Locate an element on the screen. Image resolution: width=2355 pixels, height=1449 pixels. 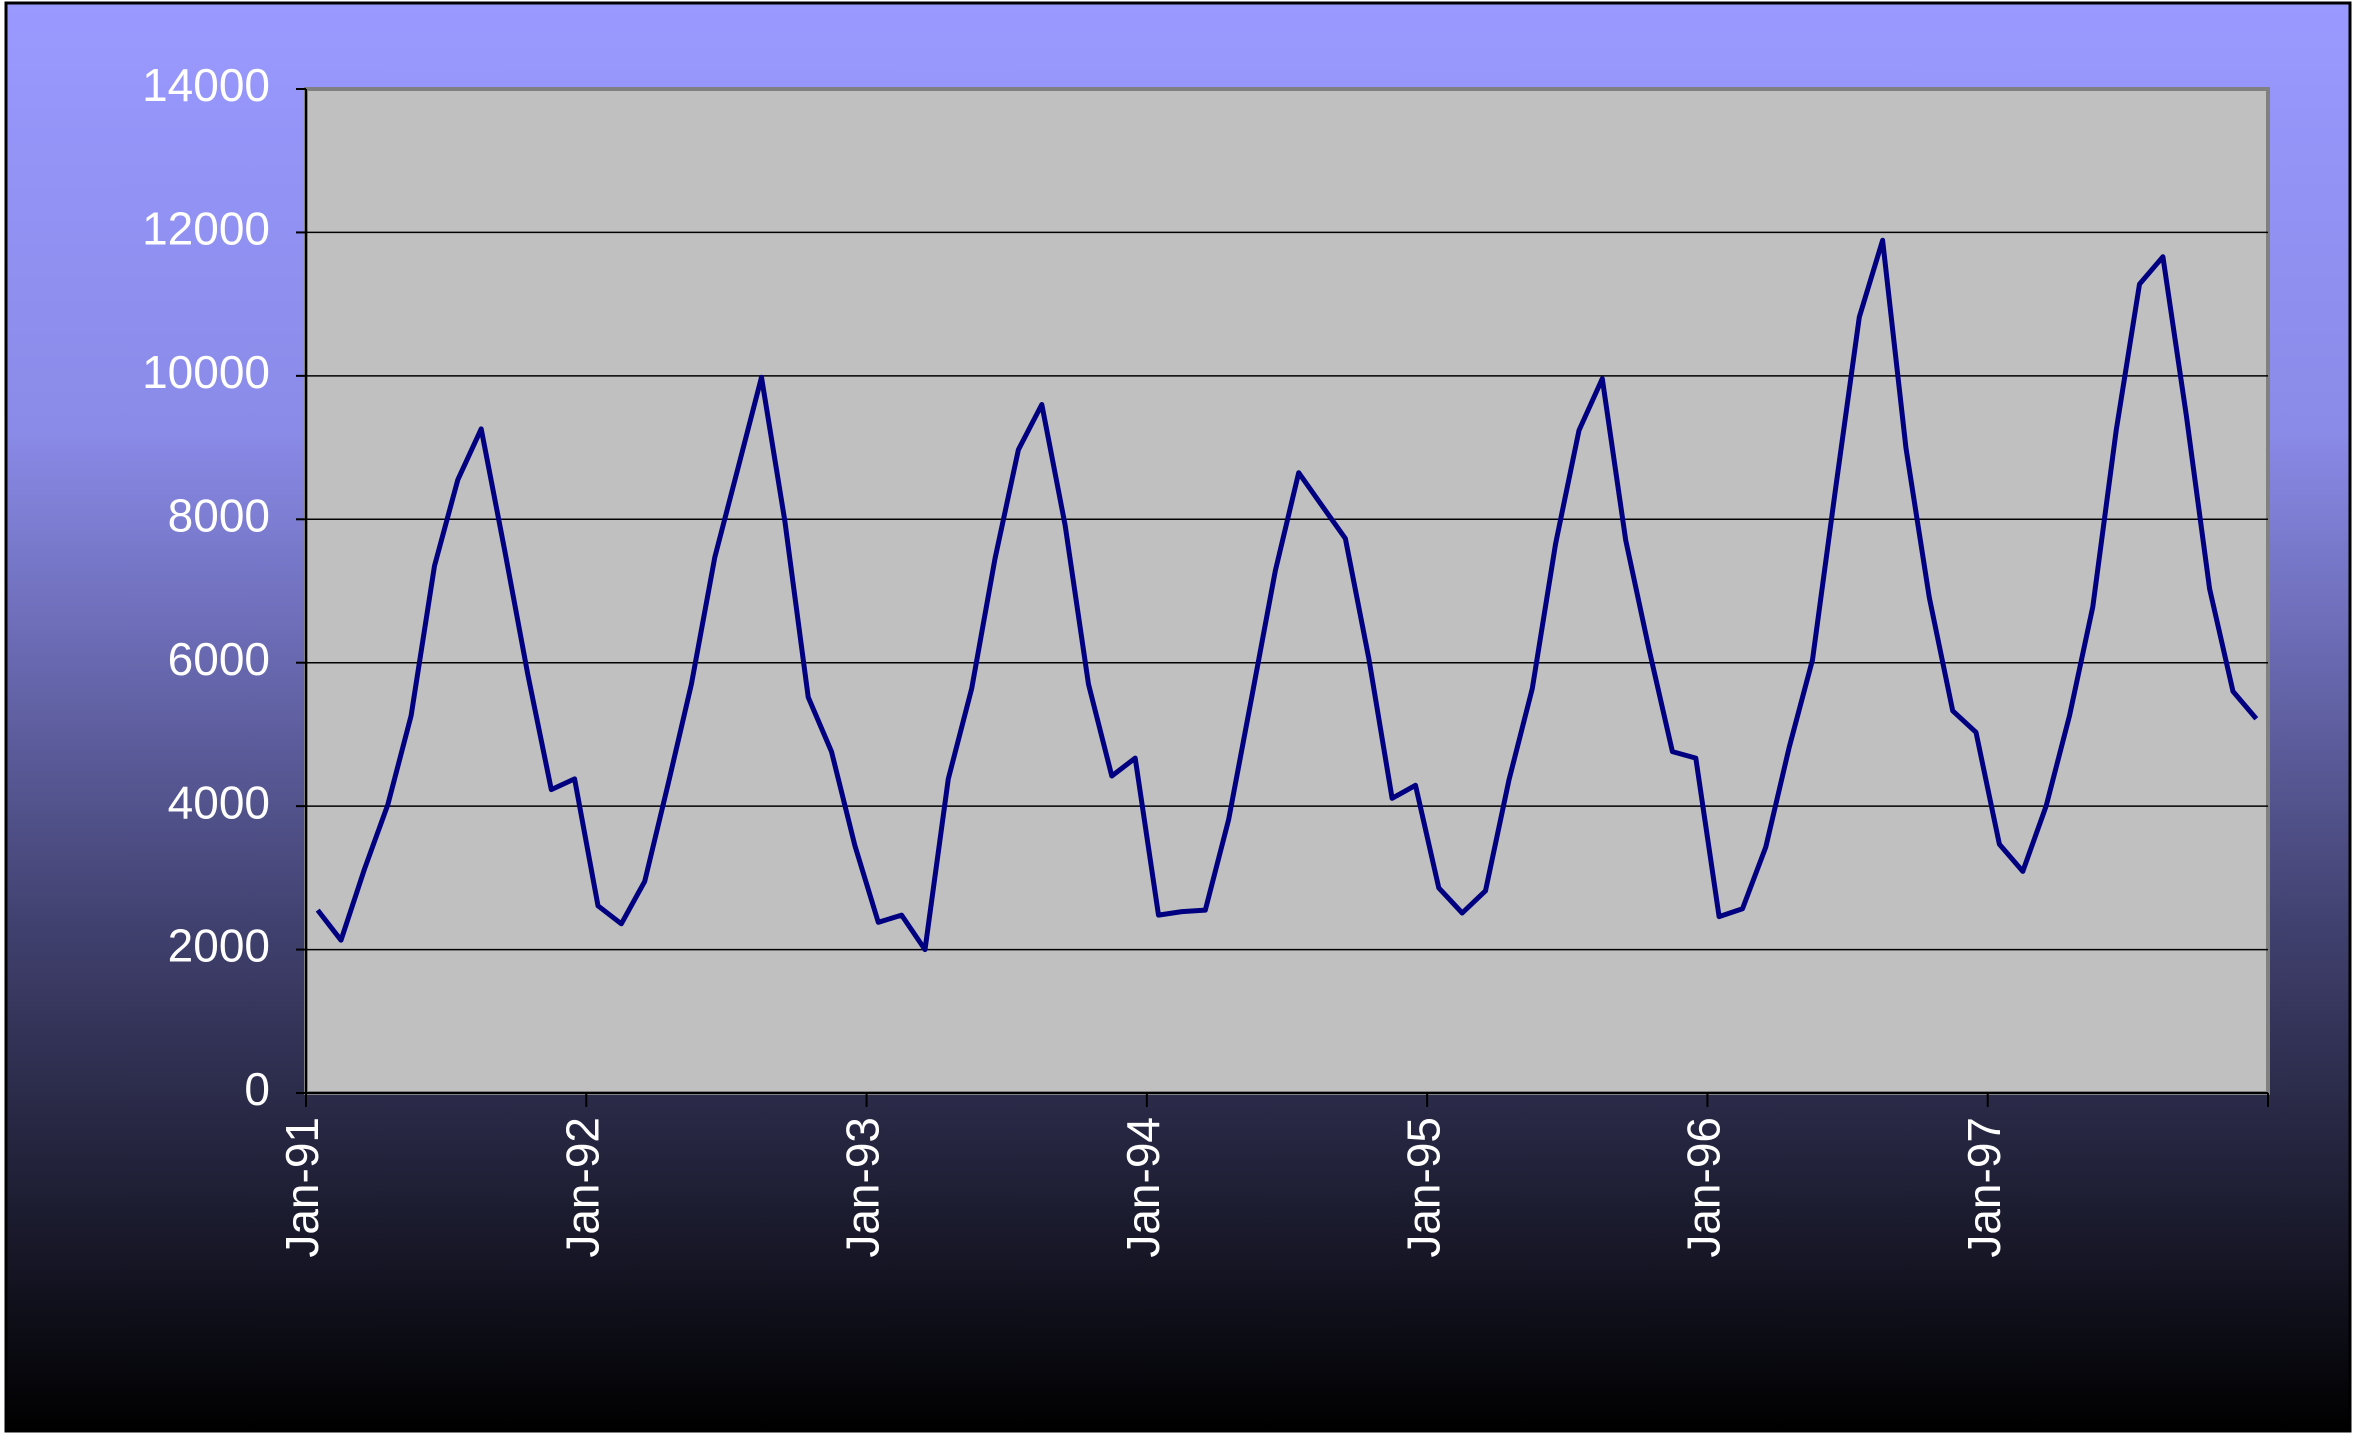
y-tick-label: 10000 is located at coordinates (206, 372).